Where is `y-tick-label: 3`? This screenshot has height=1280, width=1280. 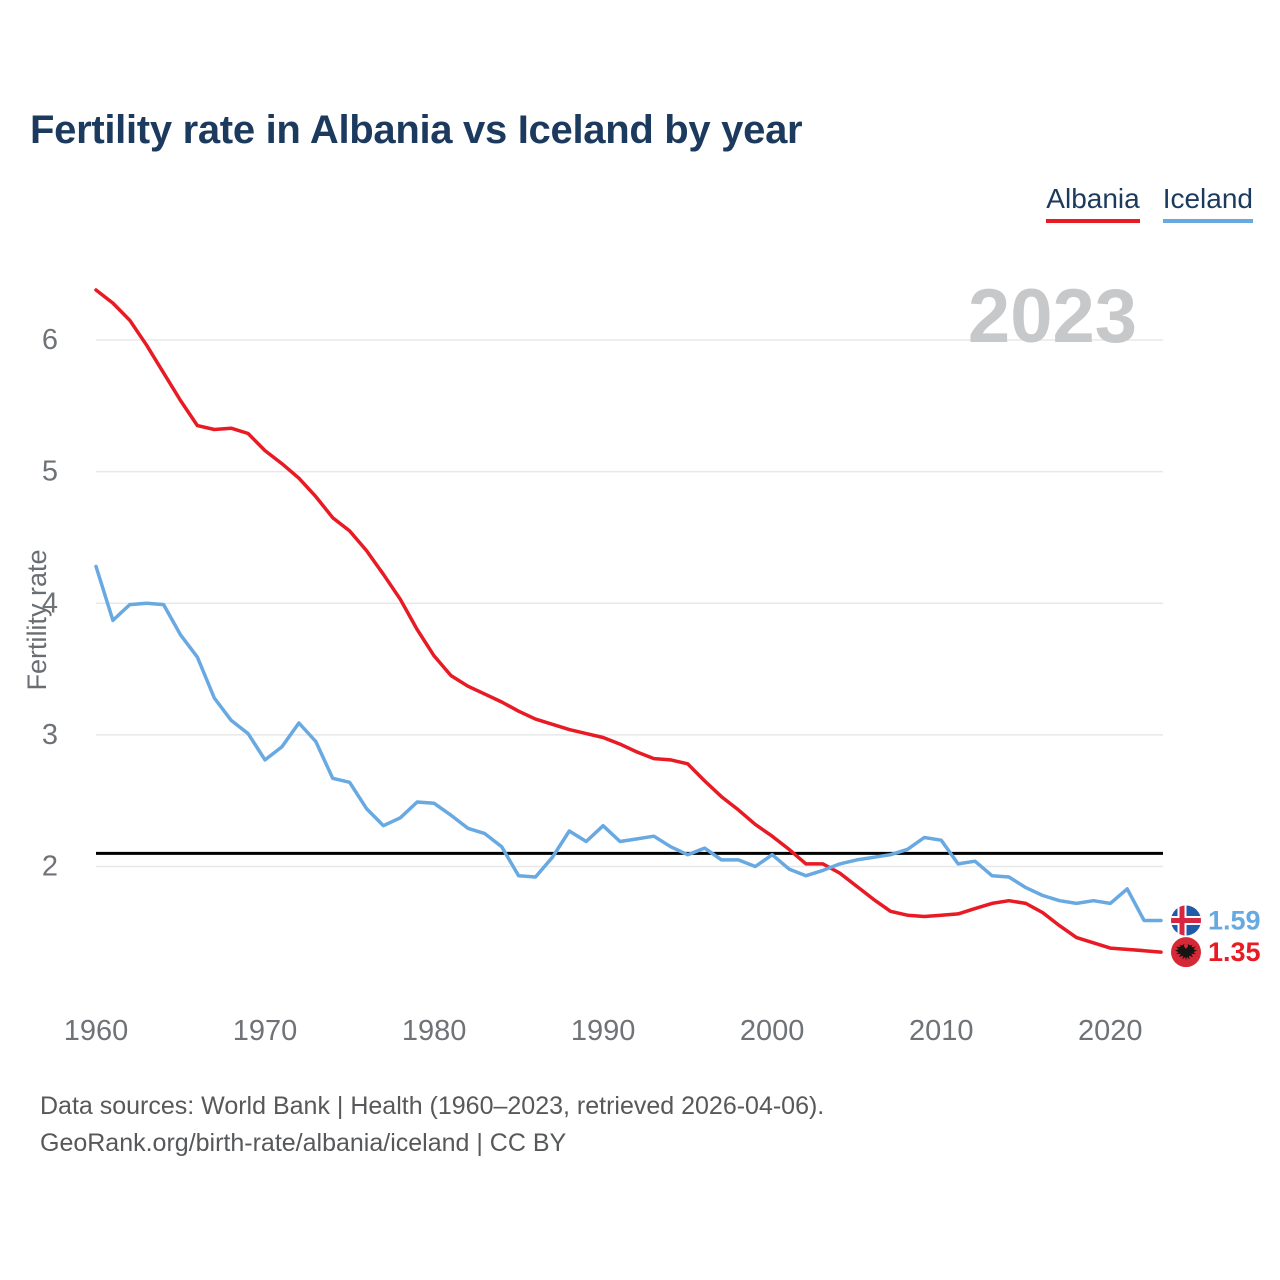 y-tick-label: 3 is located at coordinates (50, 735).